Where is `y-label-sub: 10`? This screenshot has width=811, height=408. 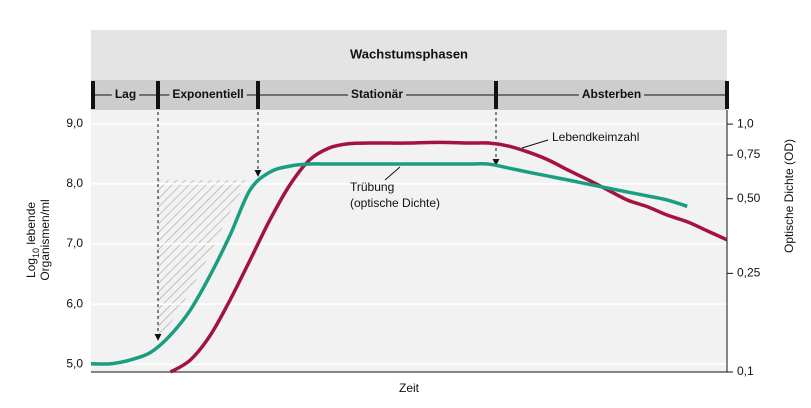 y-label-sub: 10 is located at coordinates (36, 253).